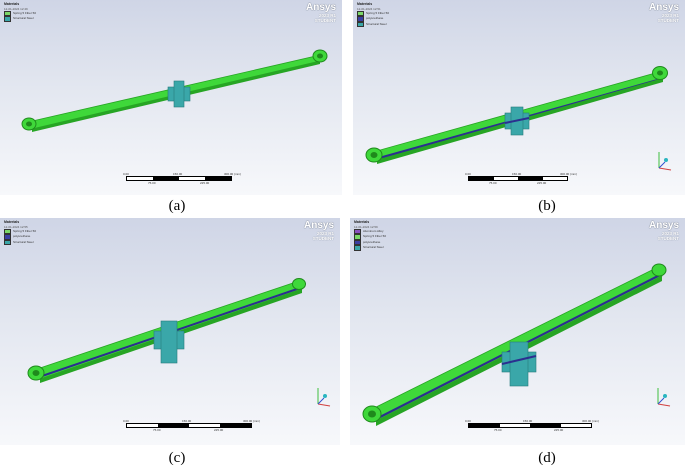 The image size is (685, 469). I want to click on legend-date: 12-01-2024 12:55, so click(16, 226).